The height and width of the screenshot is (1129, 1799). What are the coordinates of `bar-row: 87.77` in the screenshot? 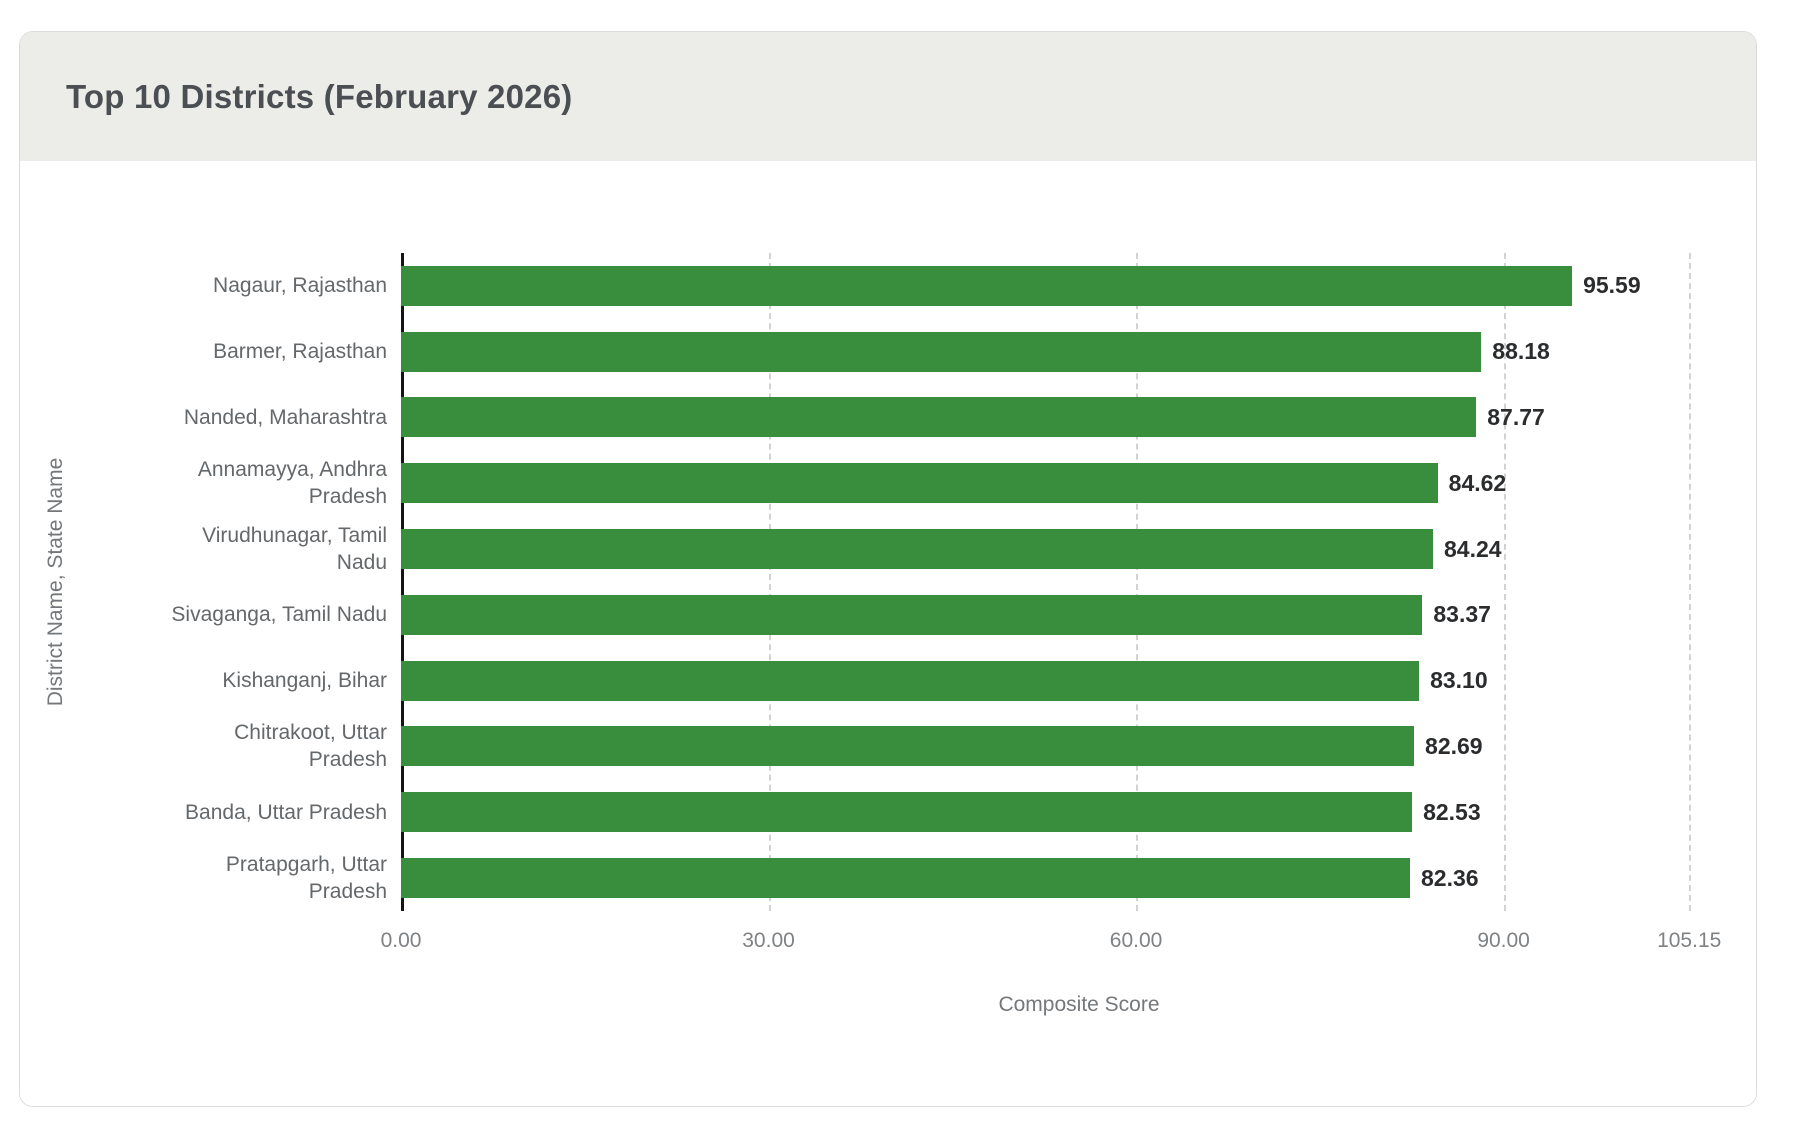 It's located at (1078, 418).